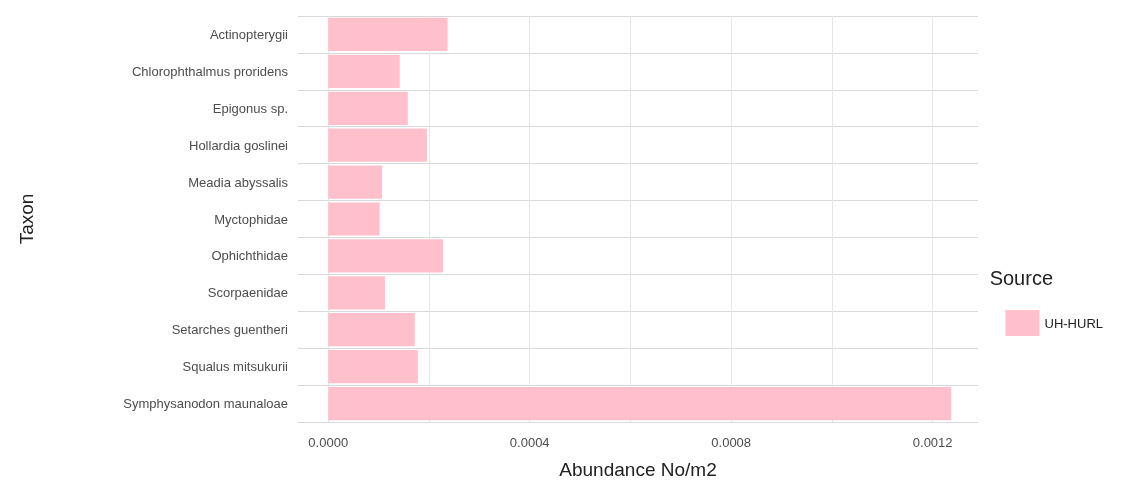  What do you see at coordinates (205, 404) in the screenshot?
I see `y-tick-label: Symphysanodon maunaloae` at bounding box center [205, 404].